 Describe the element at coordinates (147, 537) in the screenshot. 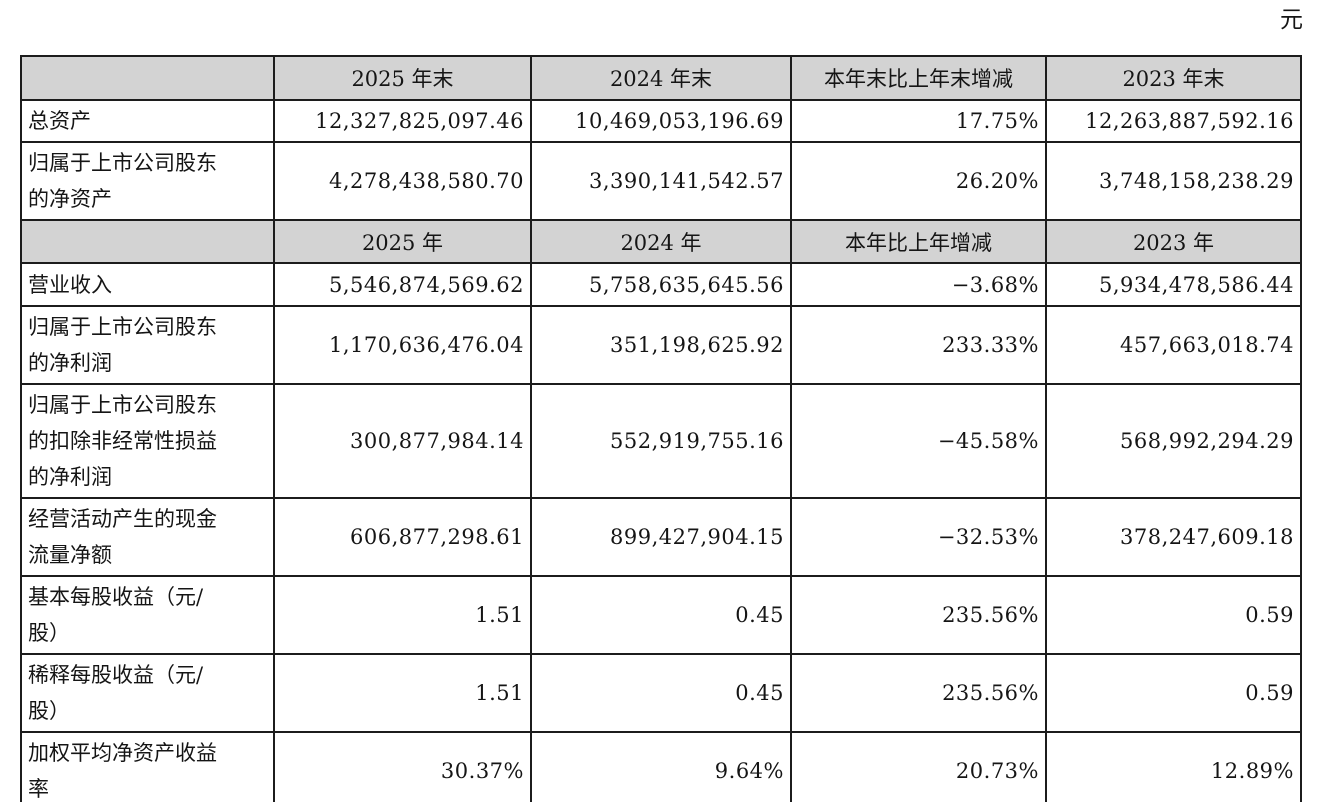

I see `row-label-cell: 经营活动产生的现金 流量净额` at that location.